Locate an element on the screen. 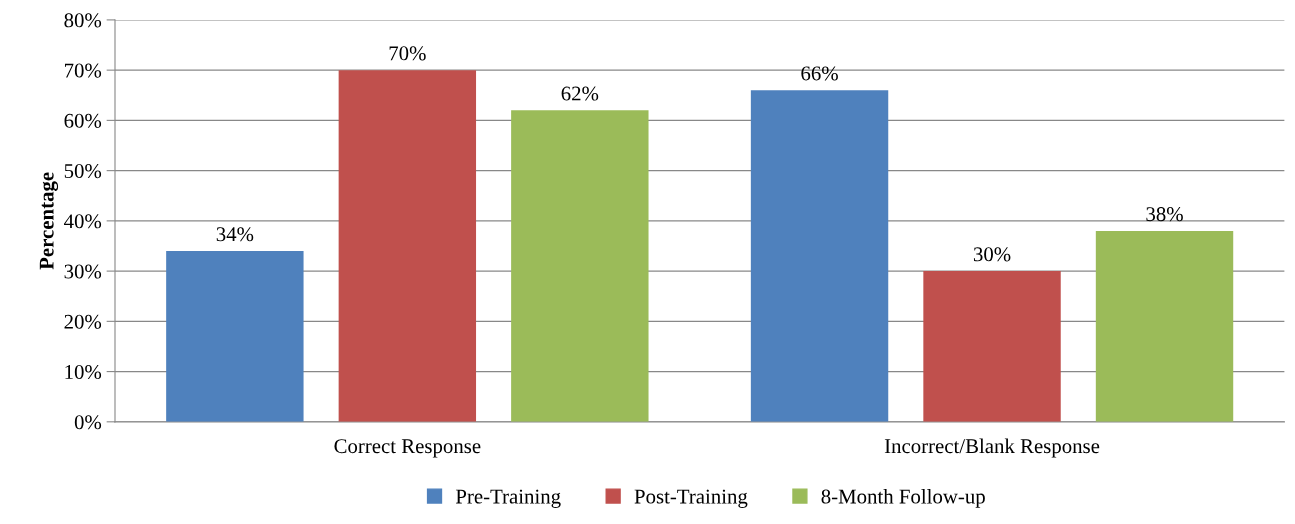 This screenshot has width=1295, height=524. data-label: 38% is located at coordinates (1164, 214).